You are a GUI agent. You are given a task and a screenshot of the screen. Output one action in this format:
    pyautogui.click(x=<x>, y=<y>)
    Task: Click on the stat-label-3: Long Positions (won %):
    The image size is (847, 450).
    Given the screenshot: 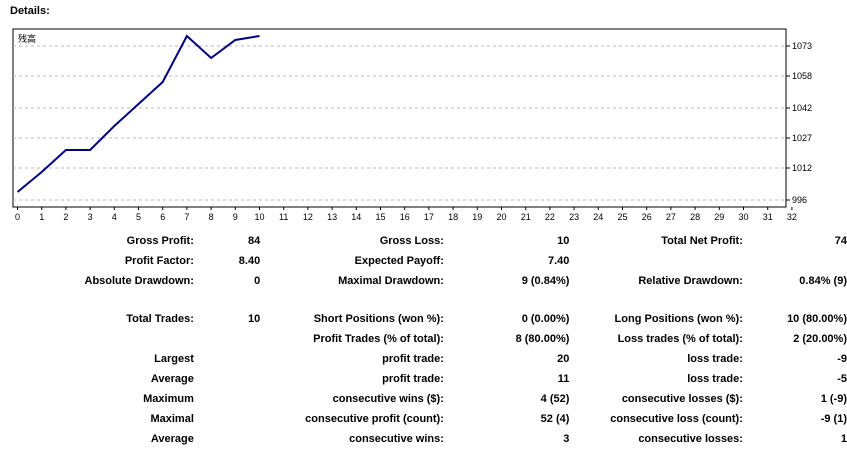 What is the action you would take?
    pyautogui.click(x=678, y=319)
    